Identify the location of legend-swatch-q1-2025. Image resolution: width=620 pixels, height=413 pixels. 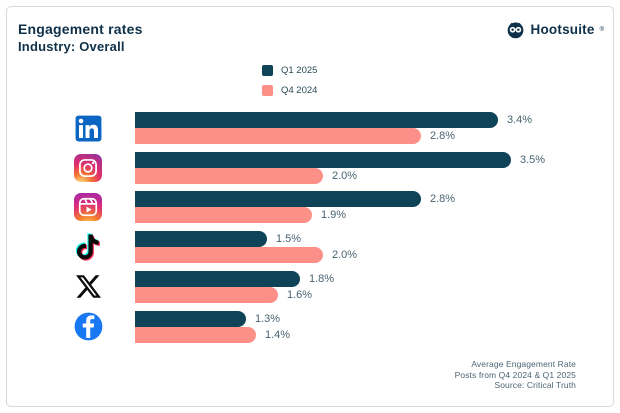
(267, 70).